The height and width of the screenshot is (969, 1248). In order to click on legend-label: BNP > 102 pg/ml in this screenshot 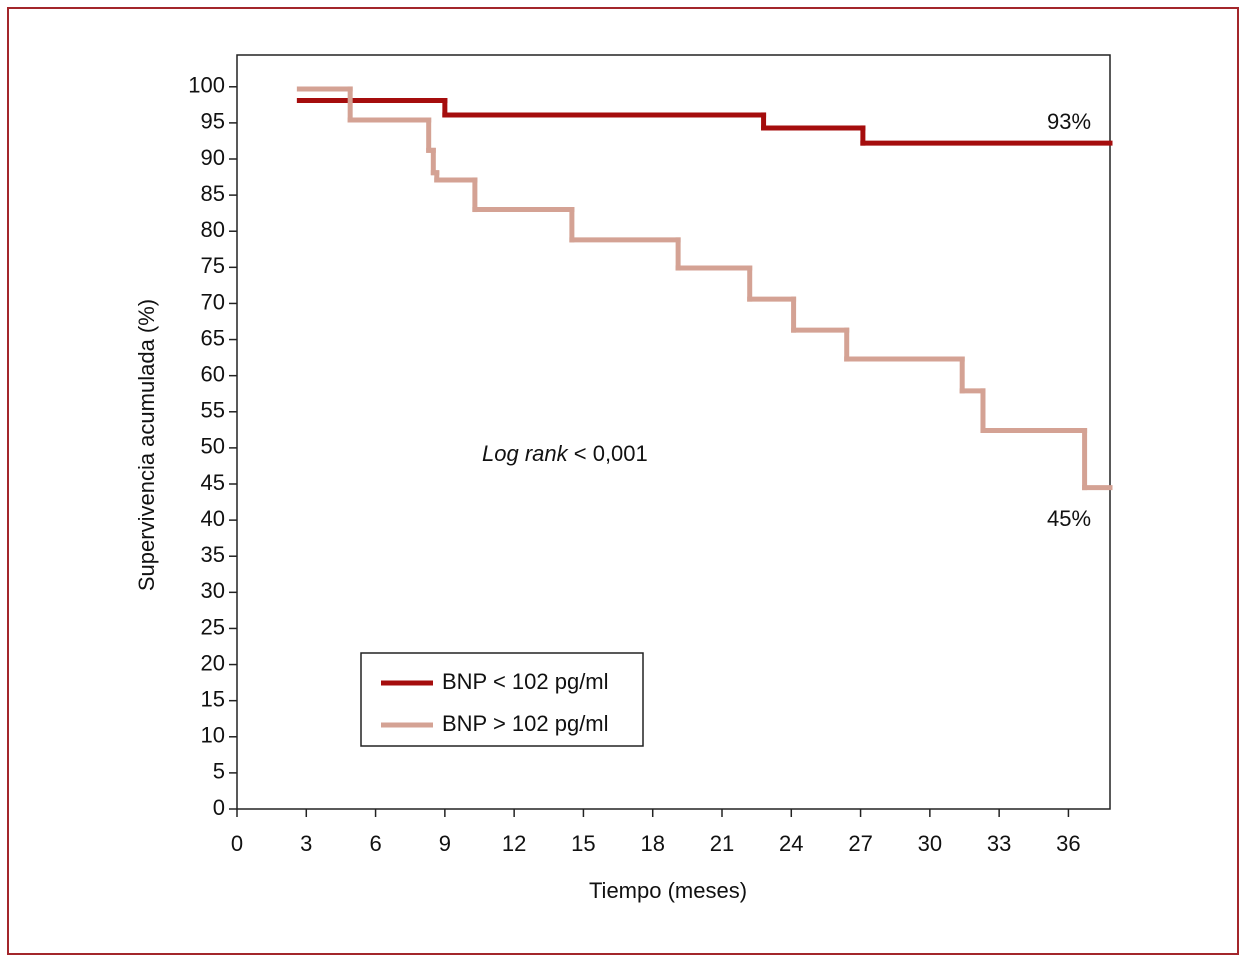, I will do `click(525, 723)`.